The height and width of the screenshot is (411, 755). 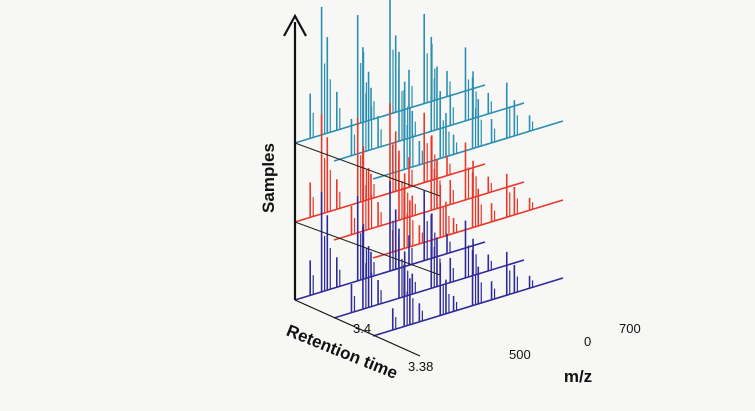 I want to click on retention-tick-label: 3.4, so click(x=362, y=328).